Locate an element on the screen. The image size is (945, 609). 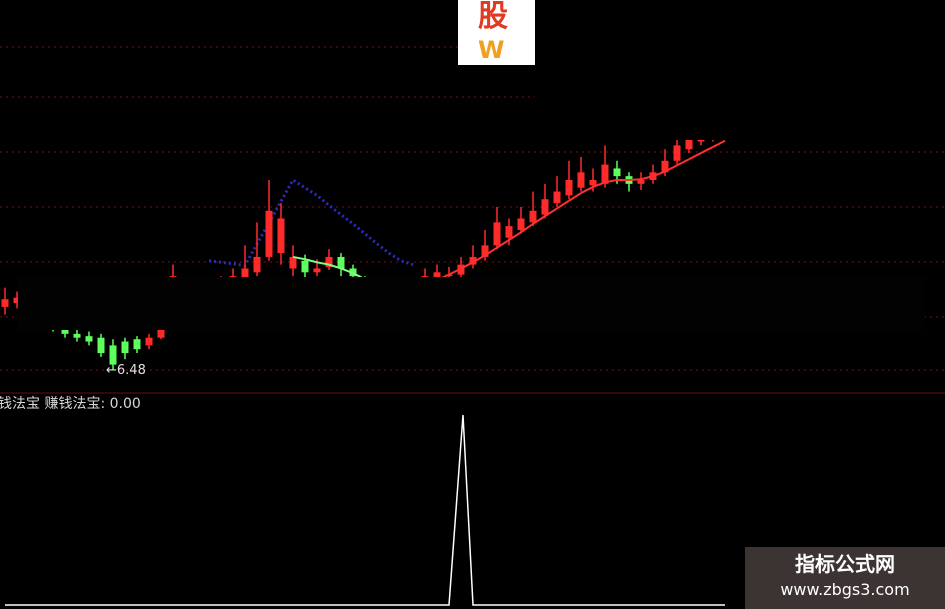
watermark-url: www.zbgs3.com is located at coordinates (845, 589).